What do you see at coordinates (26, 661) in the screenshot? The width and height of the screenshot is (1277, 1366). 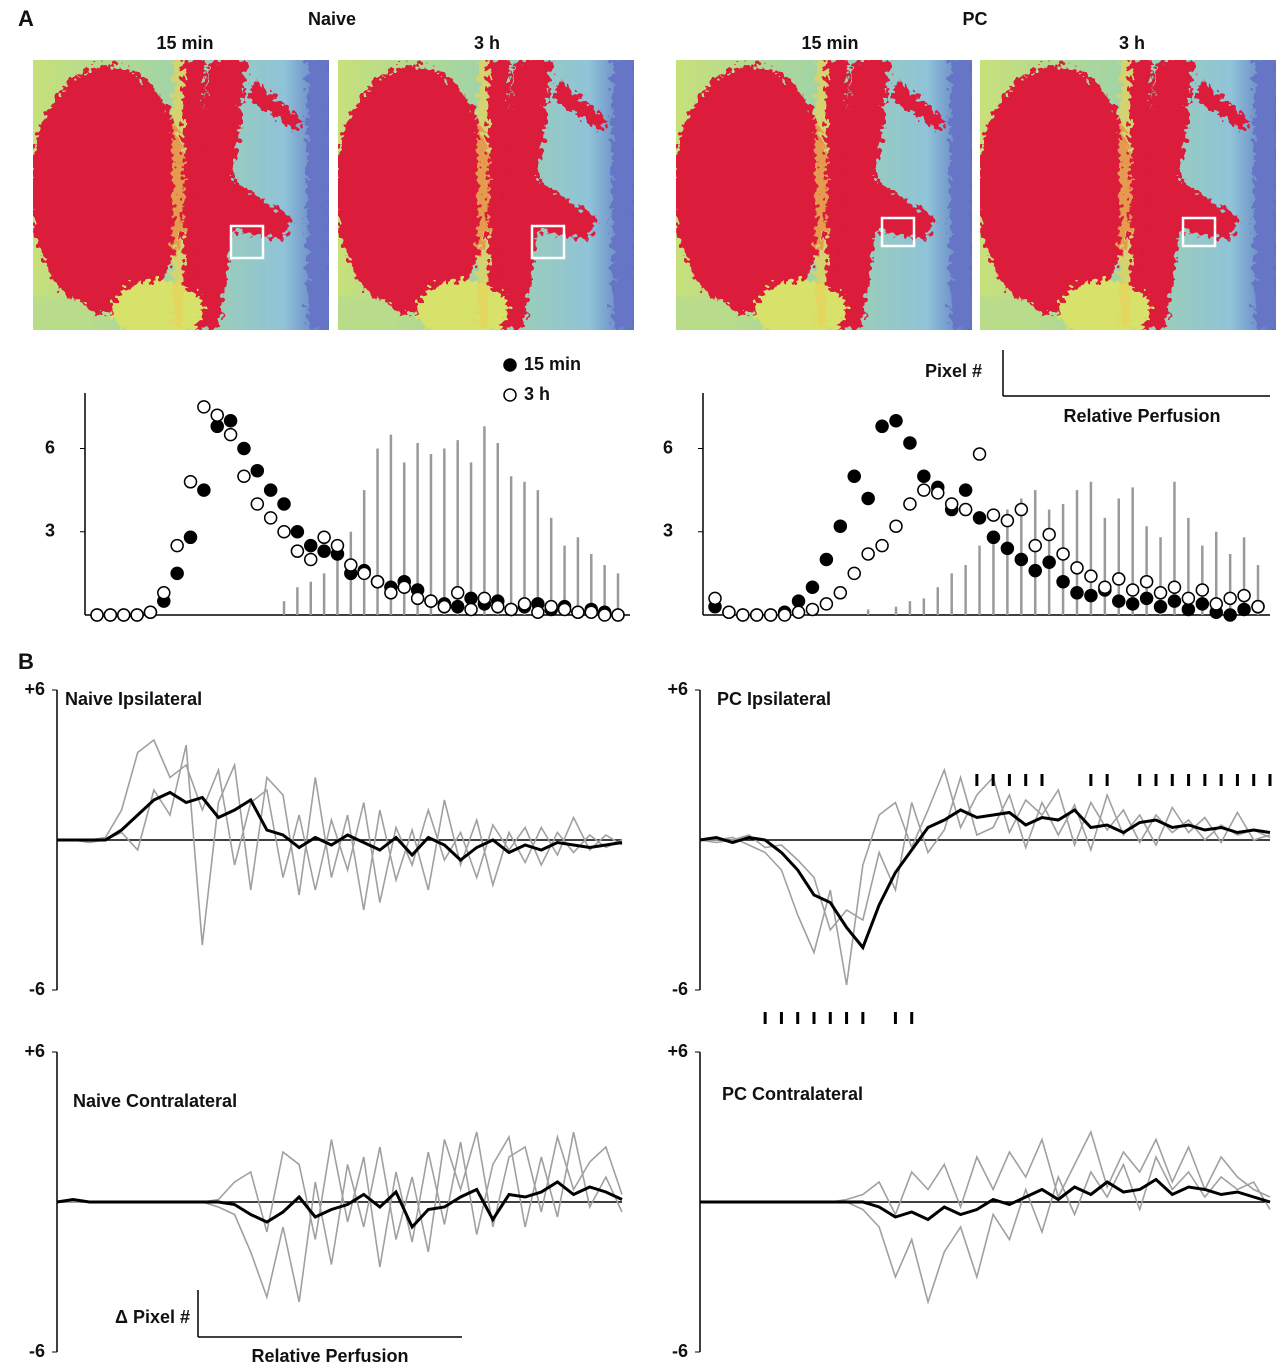 I see `panel-label: B` at bounding box center [26, 661].